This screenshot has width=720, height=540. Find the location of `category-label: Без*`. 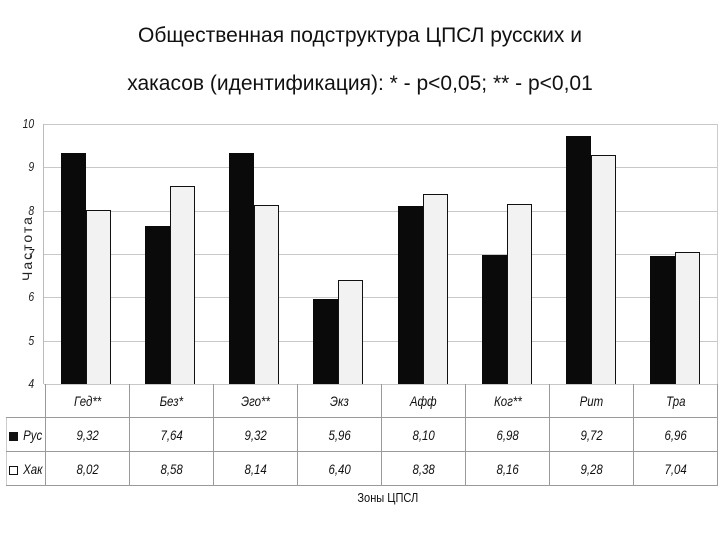

category-label: Без* is located at coordinates (171, 401).